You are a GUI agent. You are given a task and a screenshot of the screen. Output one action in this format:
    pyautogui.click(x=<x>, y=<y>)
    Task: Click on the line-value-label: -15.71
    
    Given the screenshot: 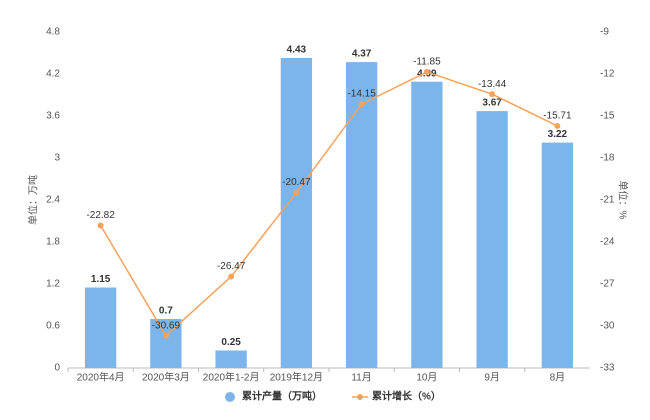 What is the action you would take?
    pyautogui.click(x=557, y=116)
    